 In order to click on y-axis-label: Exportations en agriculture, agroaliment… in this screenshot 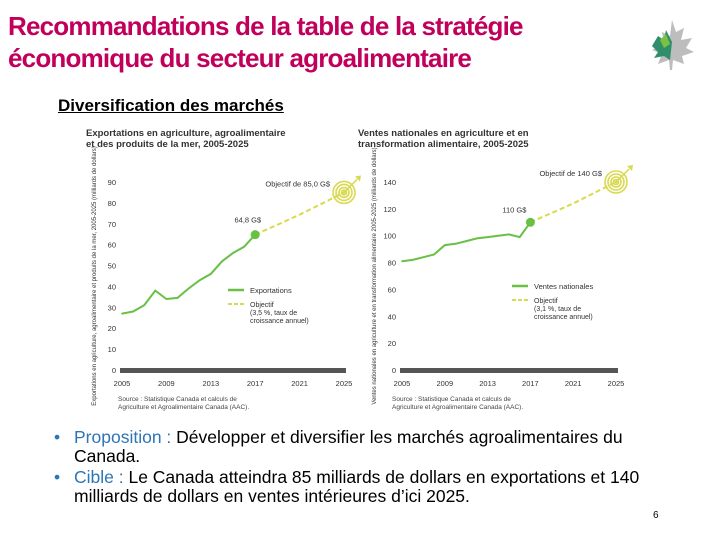, I will do `click(95, 275)`.